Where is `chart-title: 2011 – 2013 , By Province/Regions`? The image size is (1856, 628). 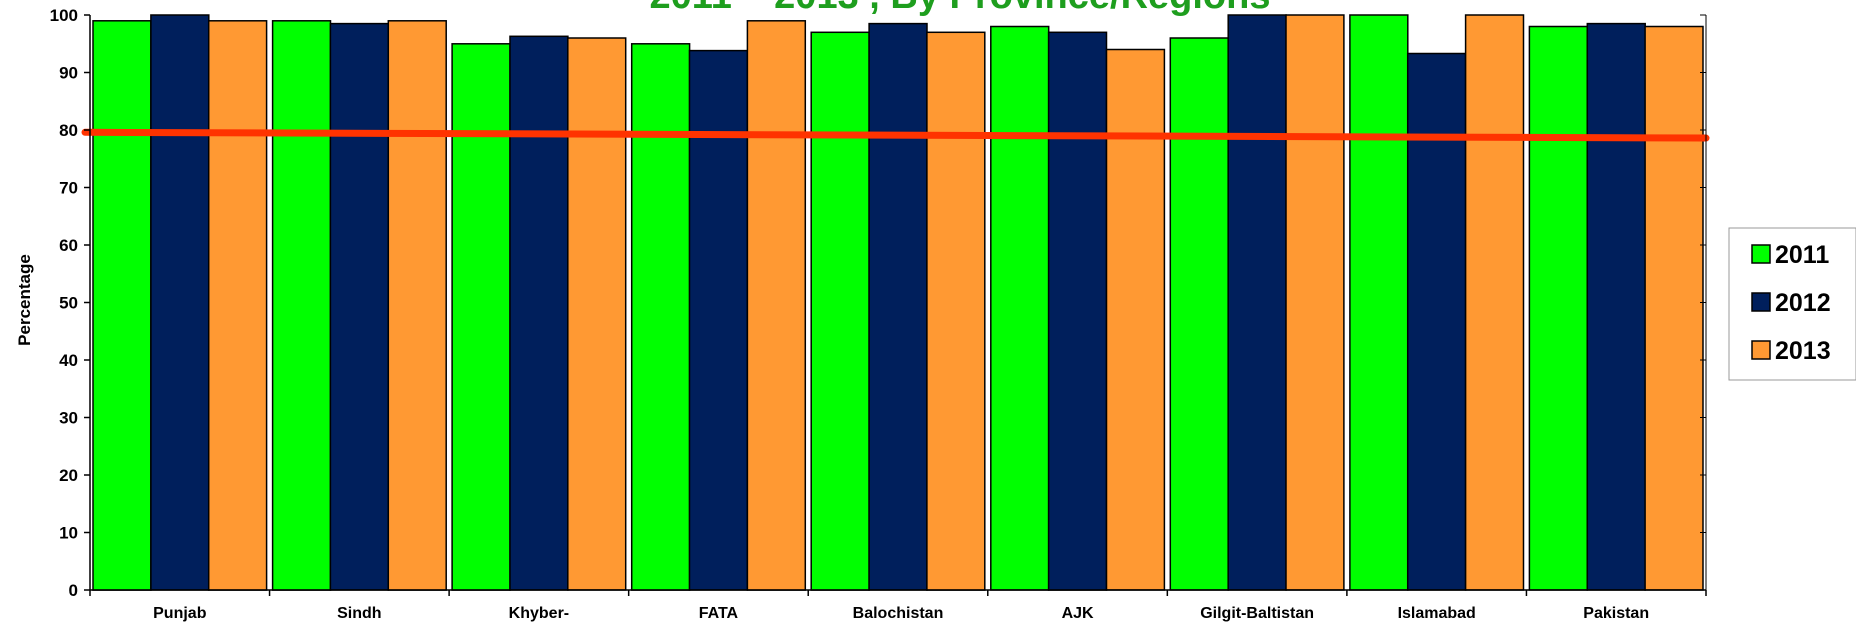
chart-title: 2011 – 2013 , By Province/Regions is located at coordinates (959, 8).